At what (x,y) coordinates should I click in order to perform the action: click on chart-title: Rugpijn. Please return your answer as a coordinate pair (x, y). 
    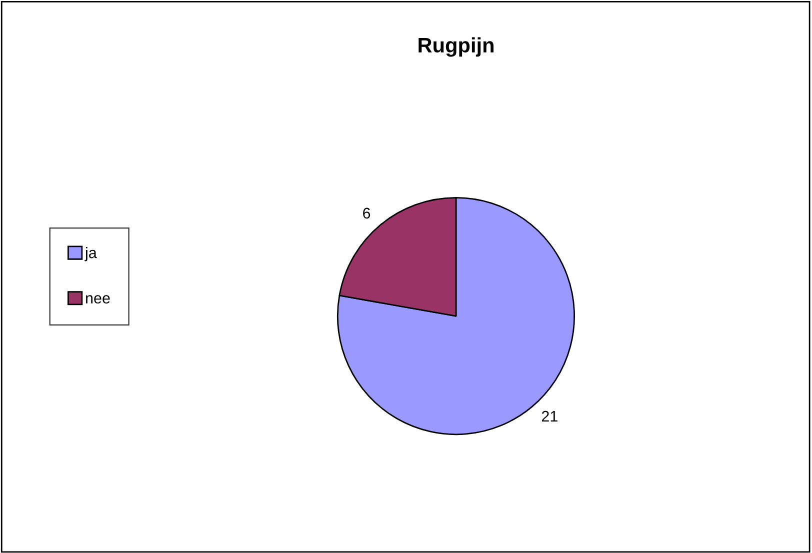
    Looking at the image, I should click on (456, 47).